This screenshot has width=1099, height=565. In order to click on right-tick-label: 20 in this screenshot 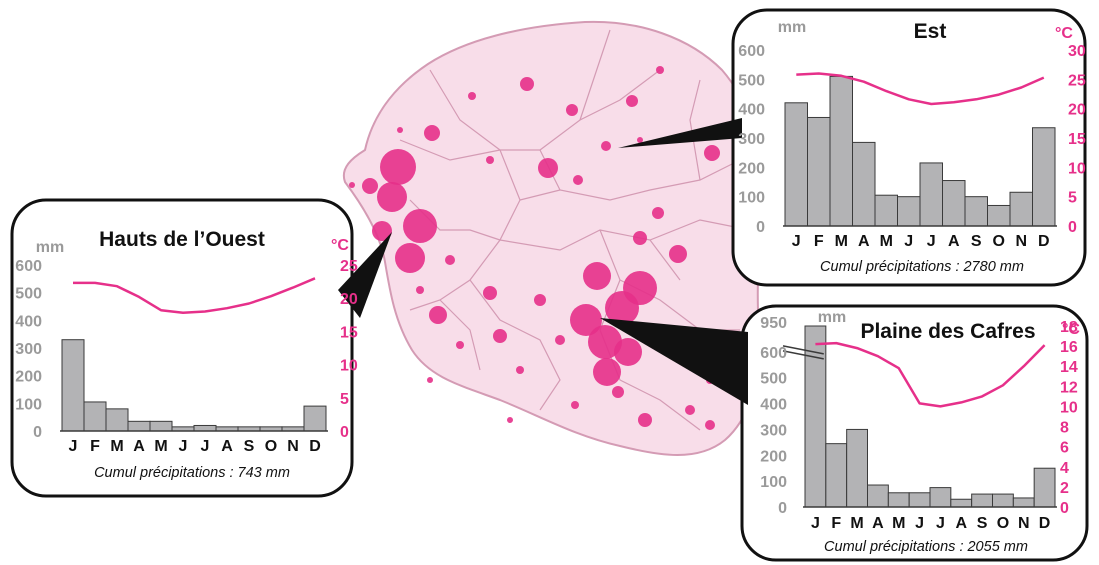, I will do `click(349, 299)`.